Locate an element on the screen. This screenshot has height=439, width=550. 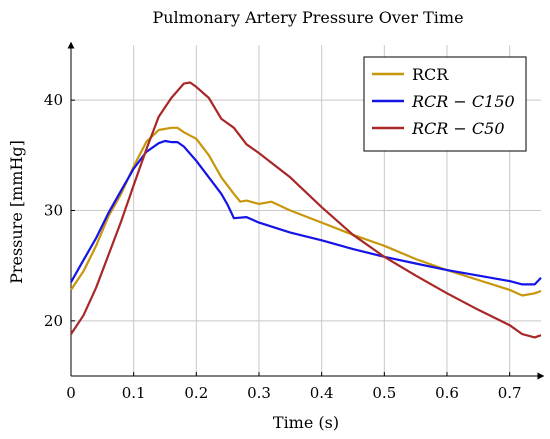
legend: RCR RCR − C150 RCR − C50 is located at coordinates (445, 104).